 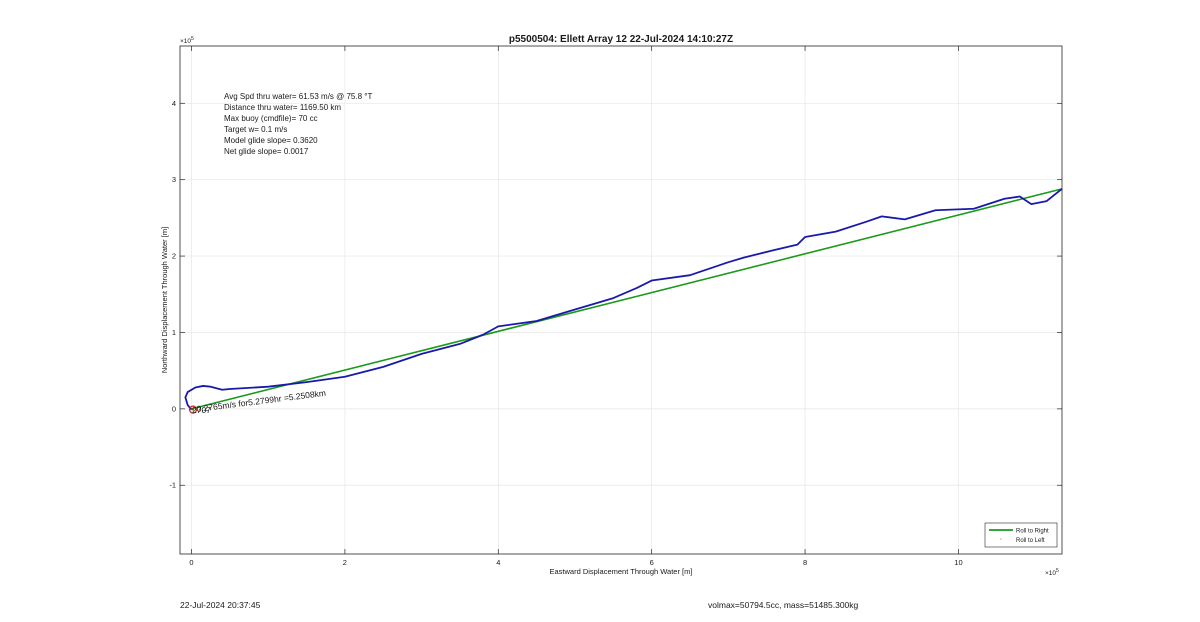 I want to click on x-tick-label: 4, so click(x=498, y=562).